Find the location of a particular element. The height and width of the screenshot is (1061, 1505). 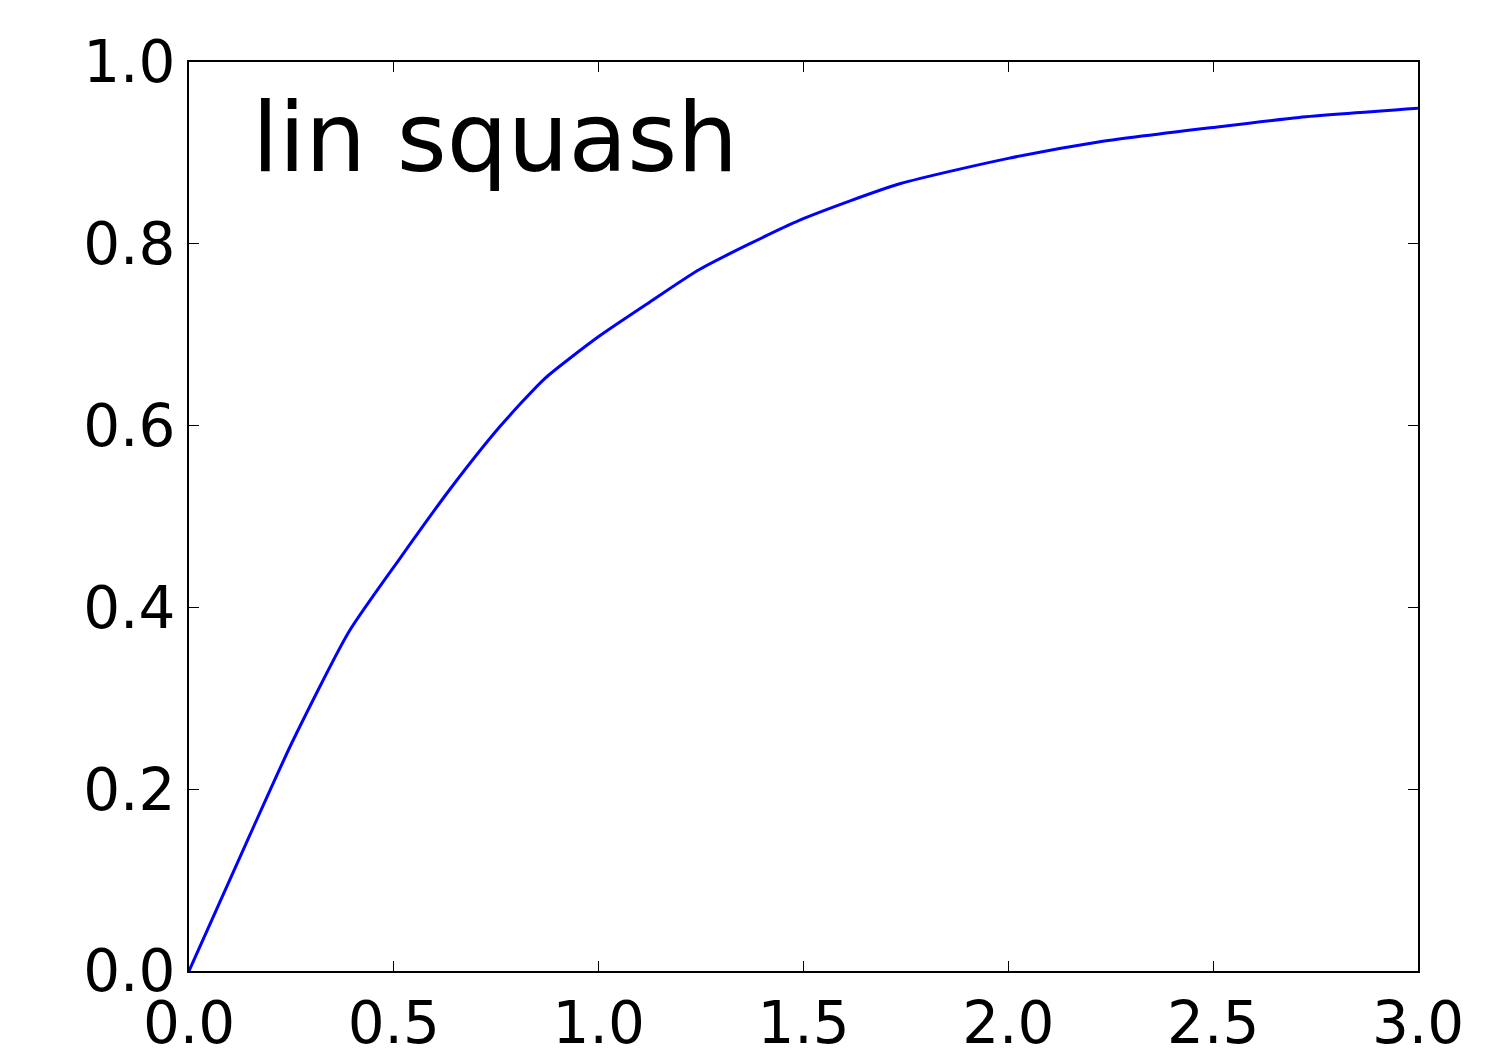

x-tick-label: 1.5 is located at coordinates (803, 1022).